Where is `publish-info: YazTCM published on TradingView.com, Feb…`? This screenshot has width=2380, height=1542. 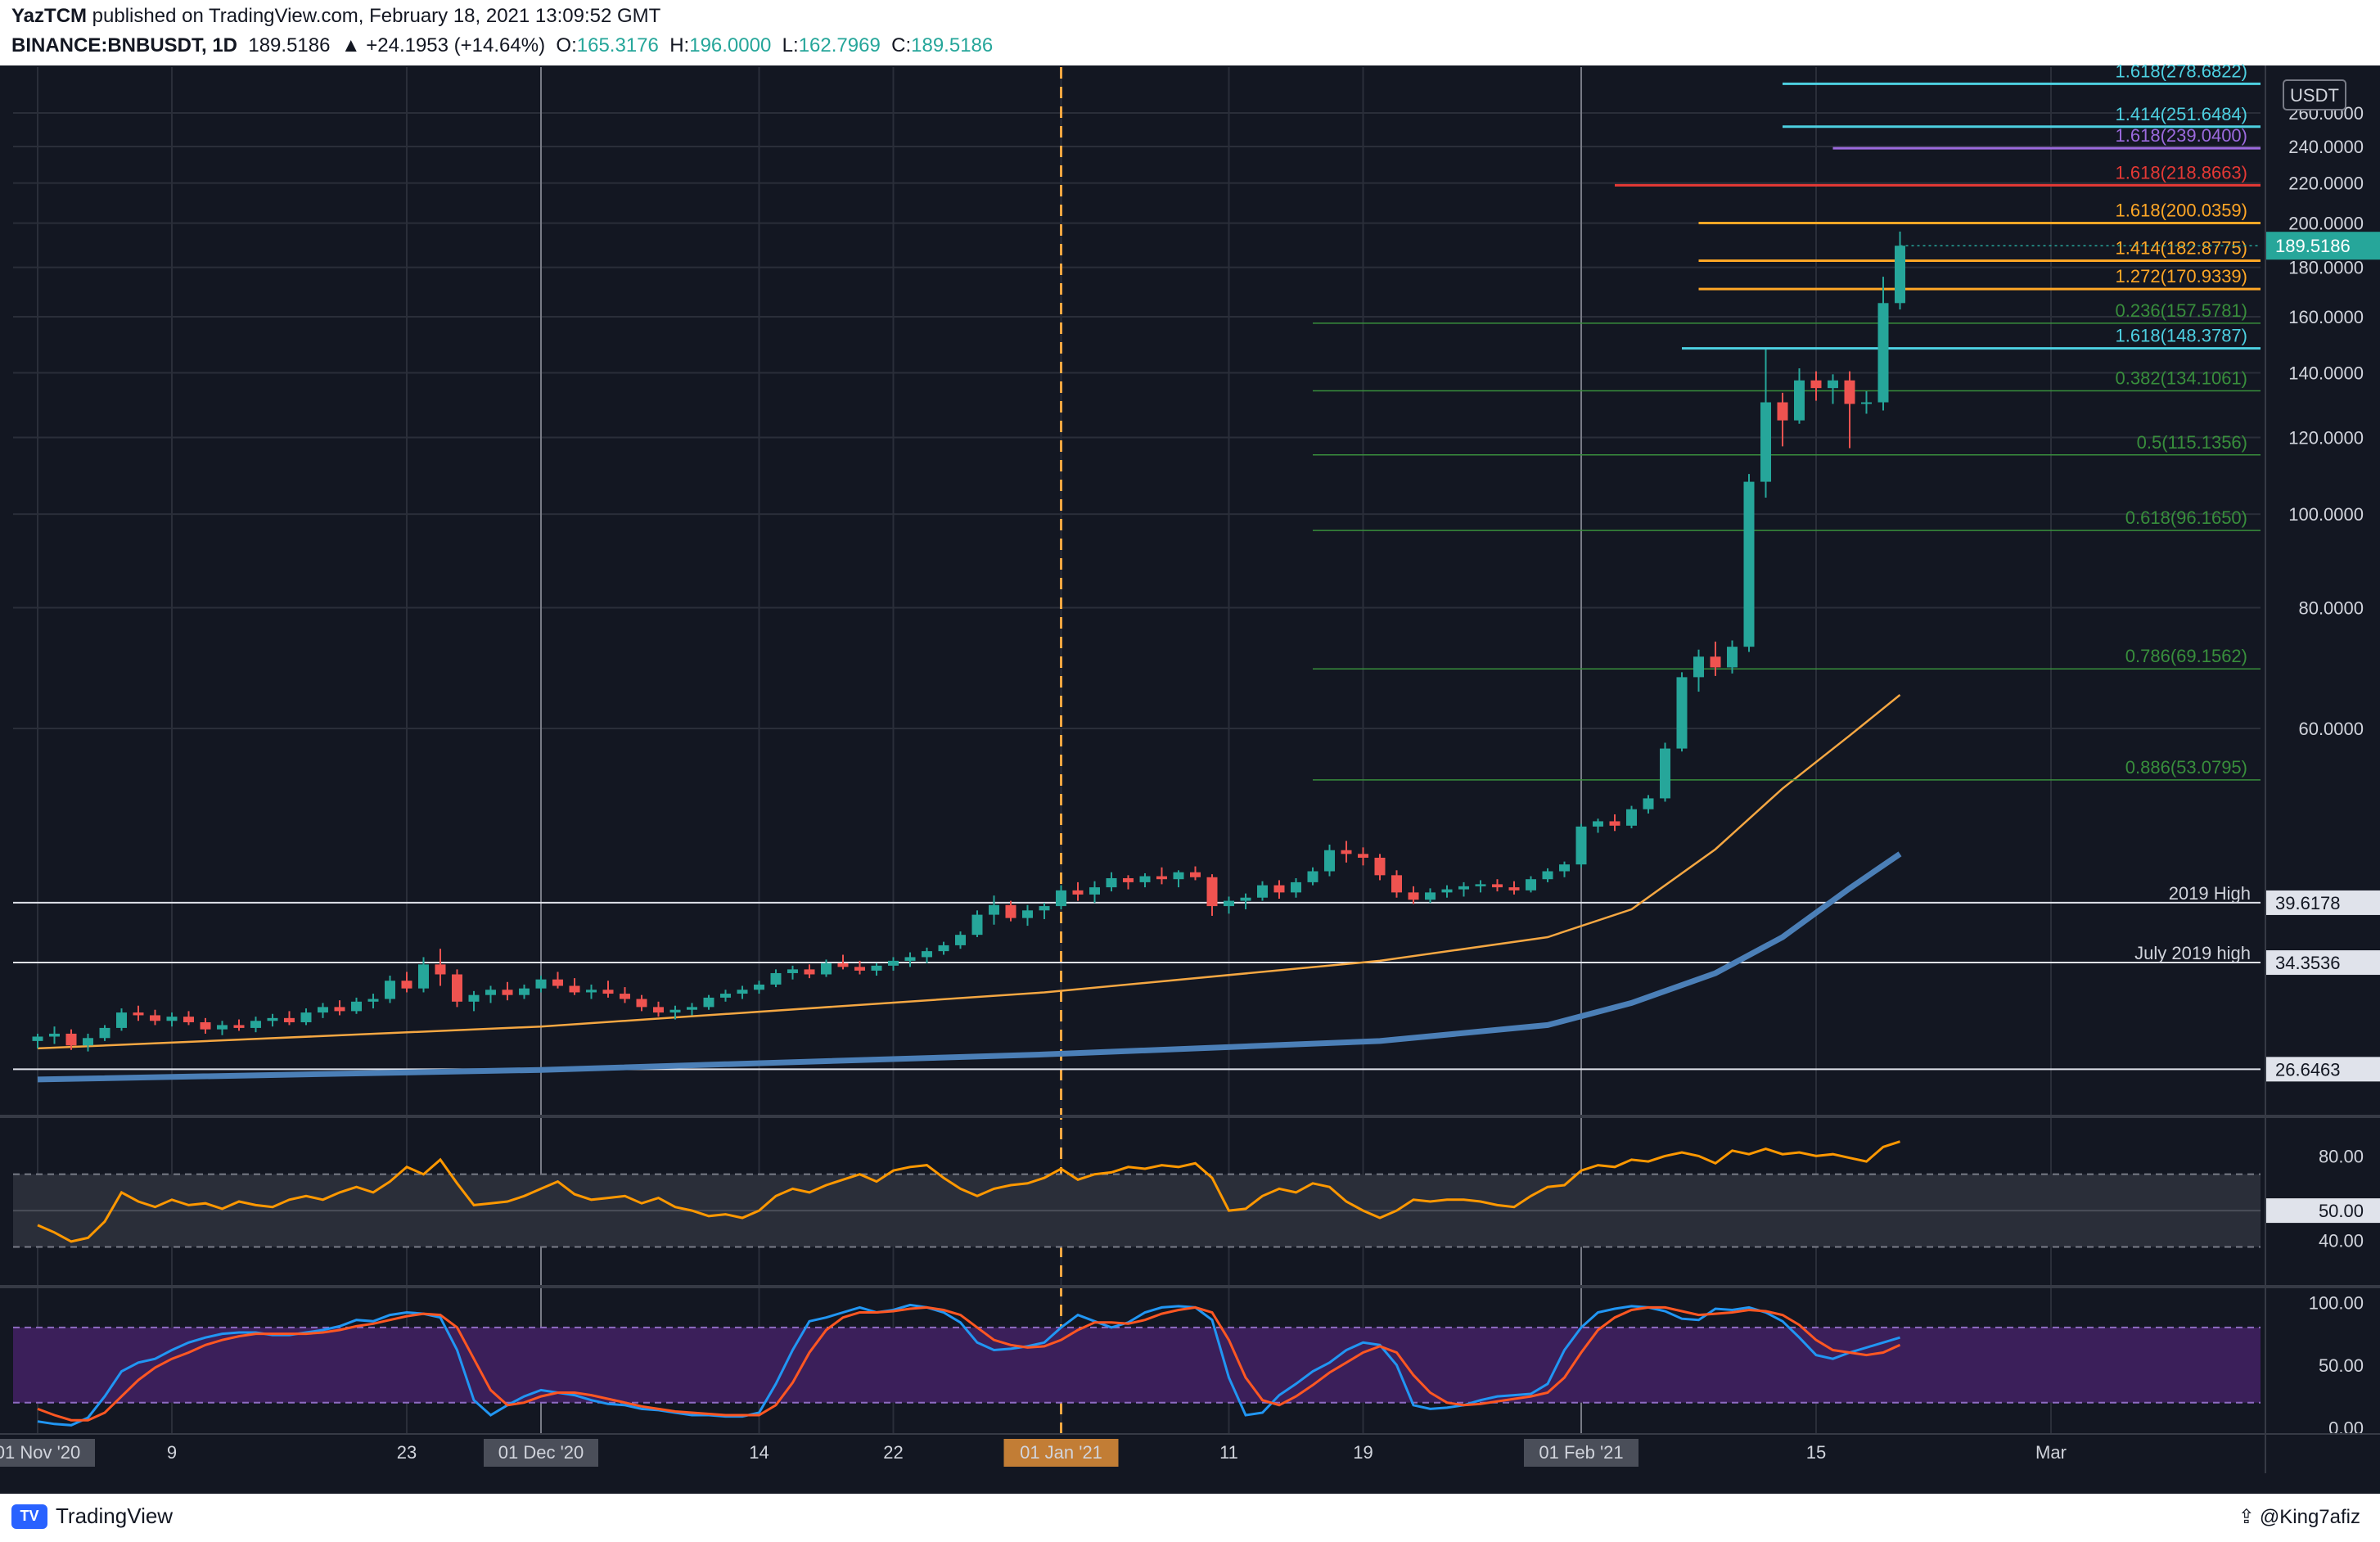 publish-info: YazTCM published on TradingView.com, Feb… is located at coordinates (336, 17).